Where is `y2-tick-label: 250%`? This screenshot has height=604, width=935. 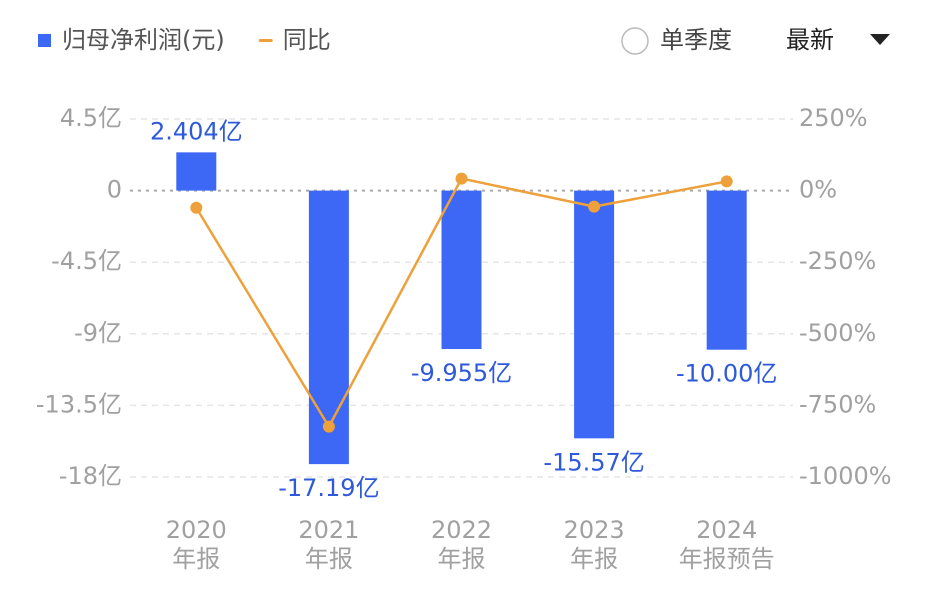 y2-tick-label: 250% is located at coordinates (833, 118).